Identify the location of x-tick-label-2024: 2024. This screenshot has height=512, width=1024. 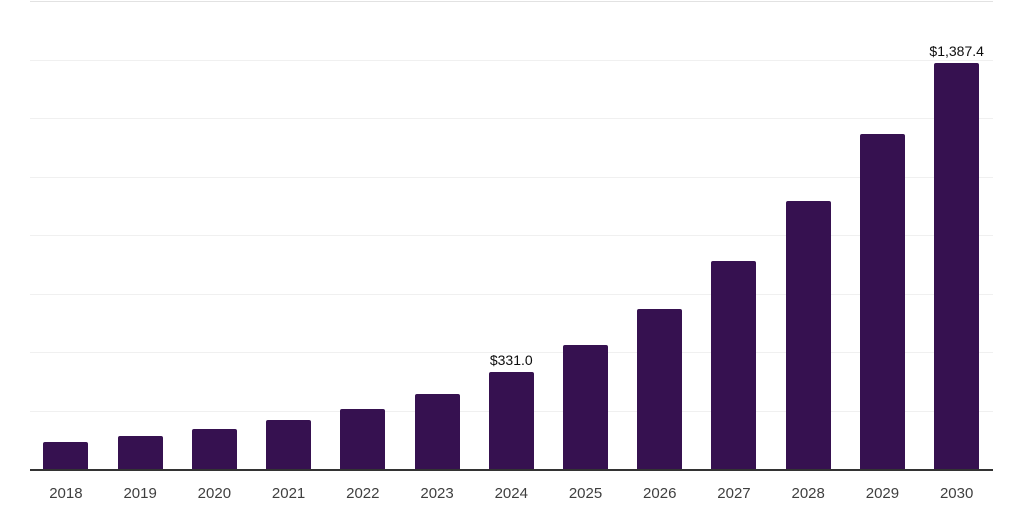
(511, 493).